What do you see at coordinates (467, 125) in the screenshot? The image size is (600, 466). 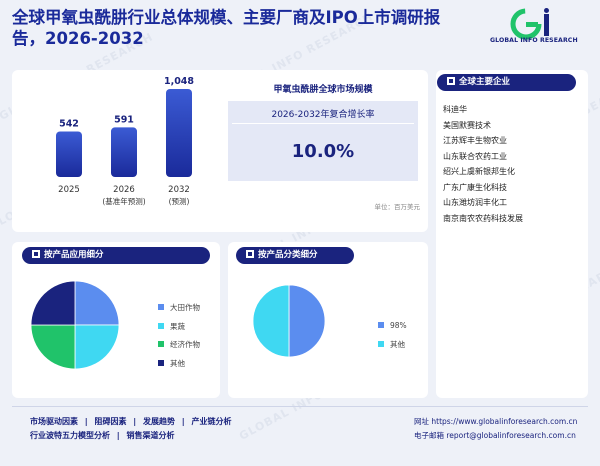 I see `company-item: 美国默赛技术` at bounding box center [467, 125].